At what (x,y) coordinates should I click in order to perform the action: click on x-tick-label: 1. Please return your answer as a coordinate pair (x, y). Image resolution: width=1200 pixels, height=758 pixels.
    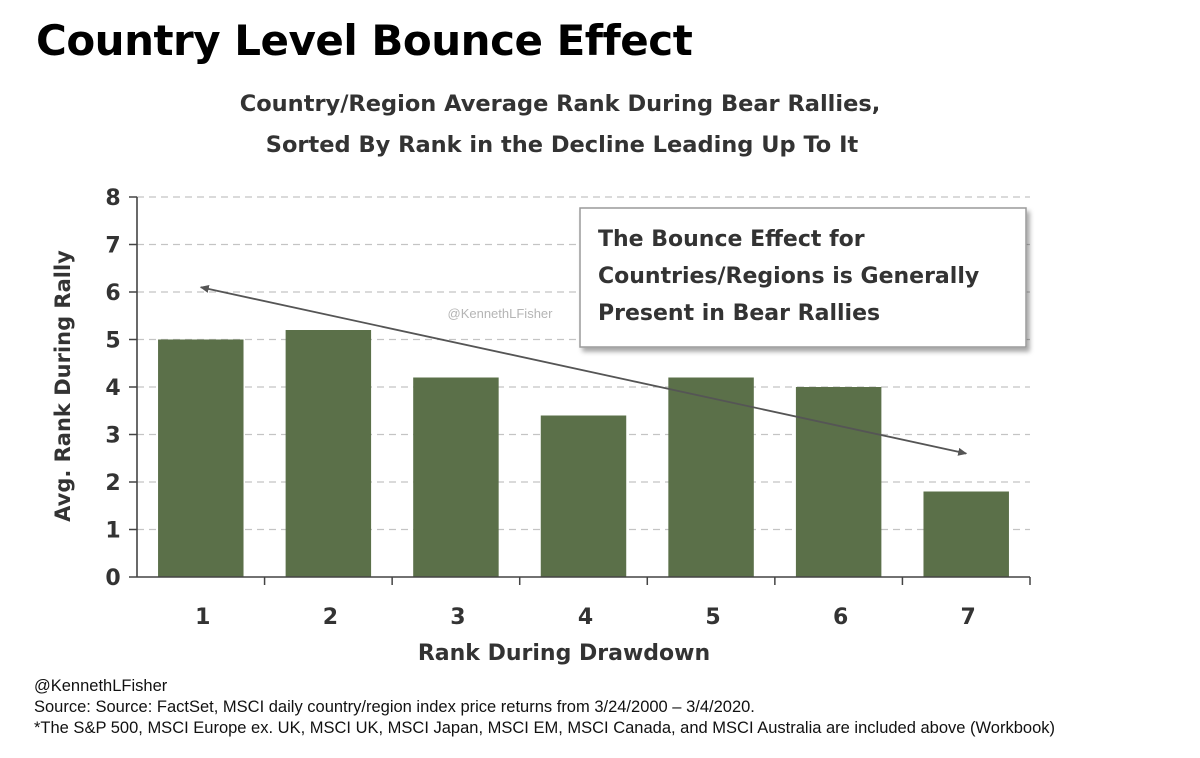
    Looking at the image, I should click on (202, 617).